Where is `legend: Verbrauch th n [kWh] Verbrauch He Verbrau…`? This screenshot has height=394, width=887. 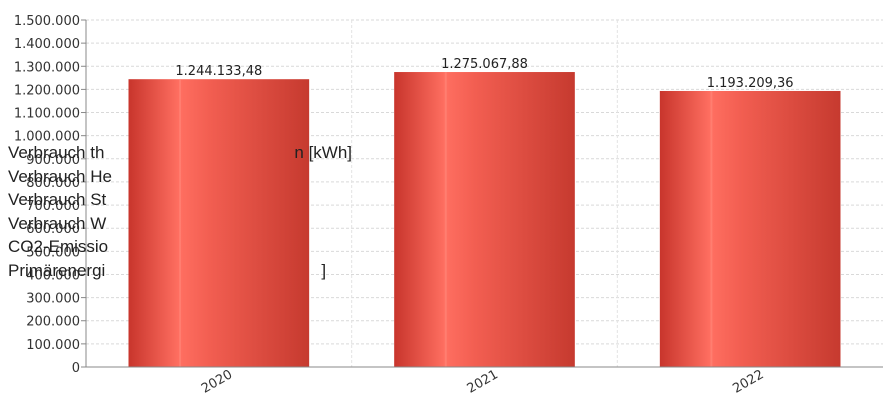
legend: Verbrauch th n [kWh] Verbrauch He Verbrau… is located at coordinates (180, 211).